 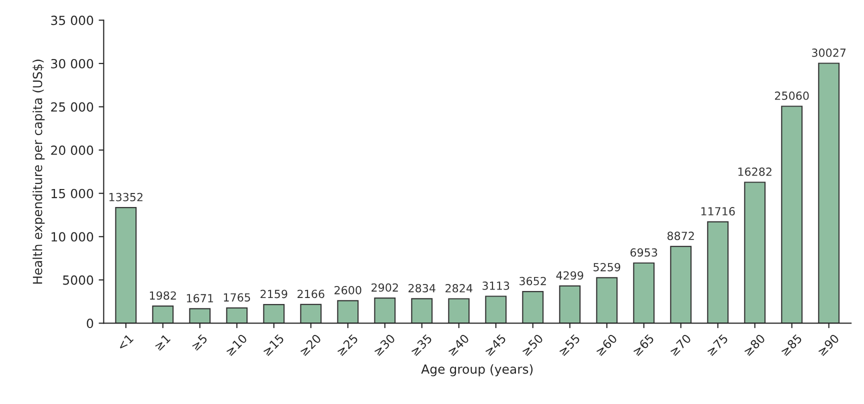 I want to click on y-tick-label: 5000, so click(x=78, y=280).